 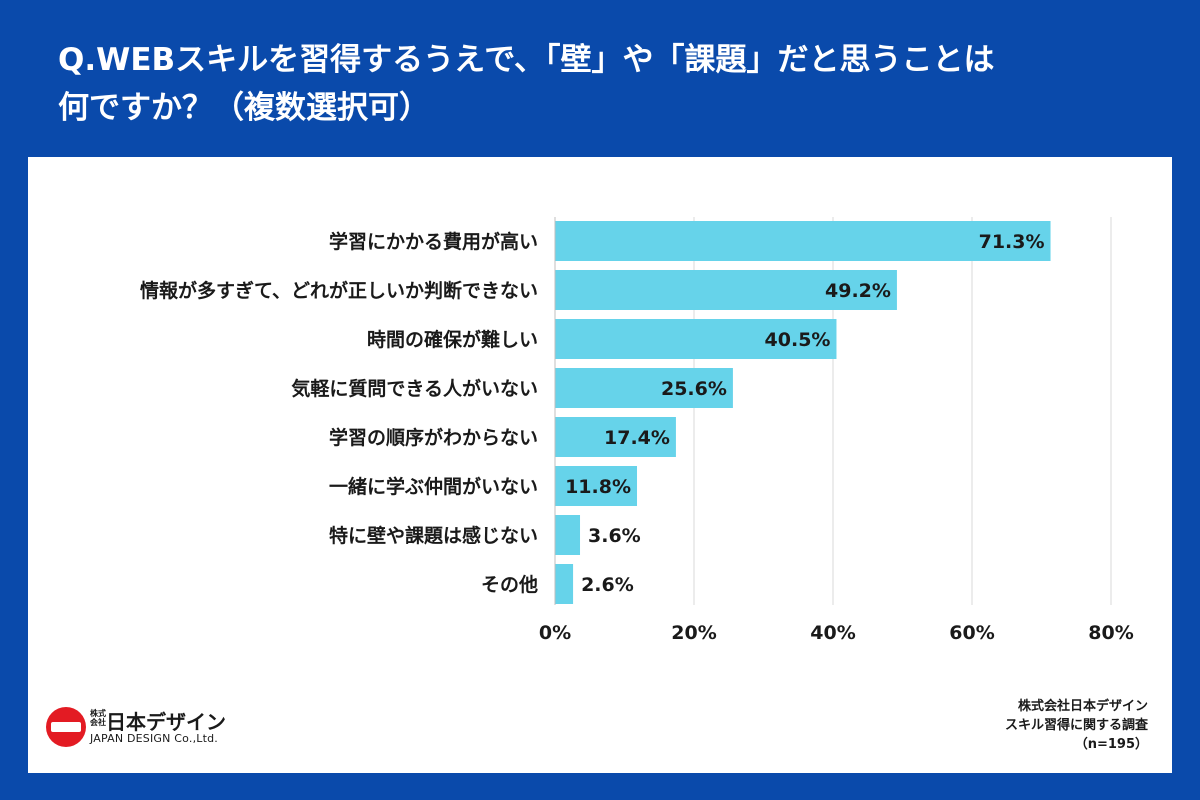 What do you see at coordinates (98, 718) in the screenshot?
I see `logo-small-text: 株式会社` at bounding box center [98, 718].